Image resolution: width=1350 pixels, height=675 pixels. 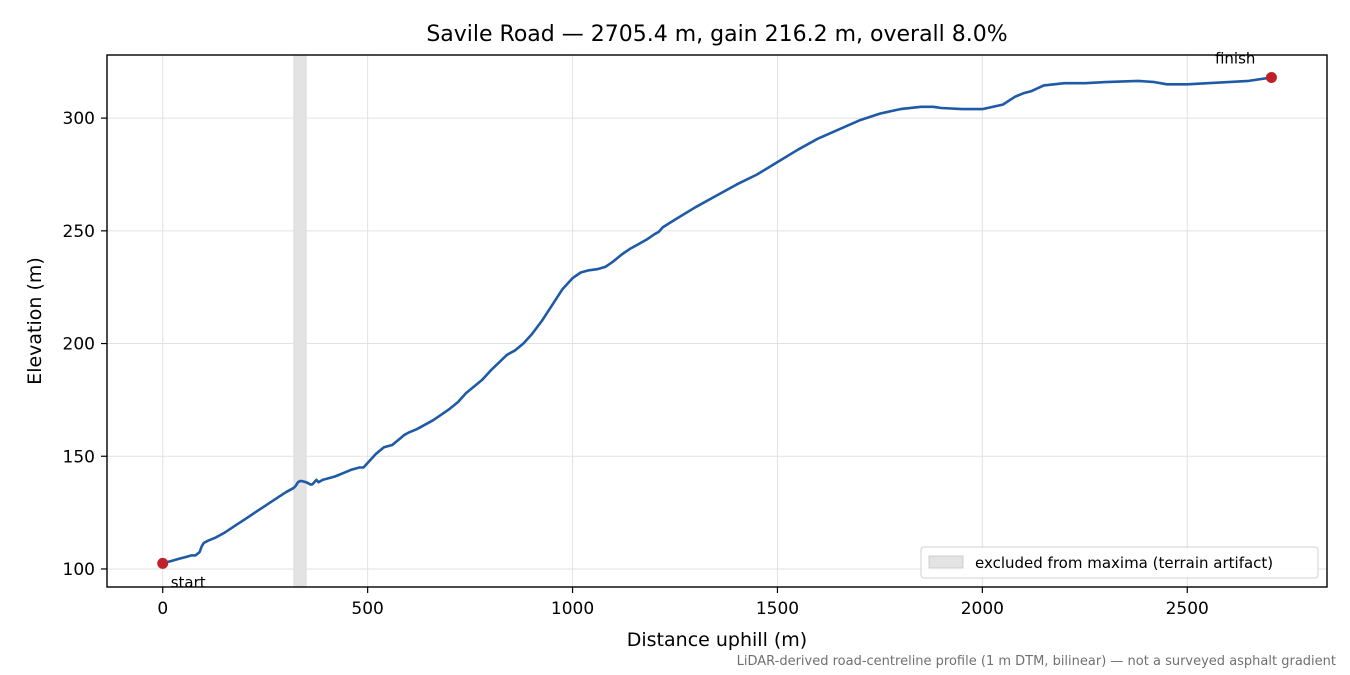 I want to click on finish-label: finish, so click(x=1235, y=59).